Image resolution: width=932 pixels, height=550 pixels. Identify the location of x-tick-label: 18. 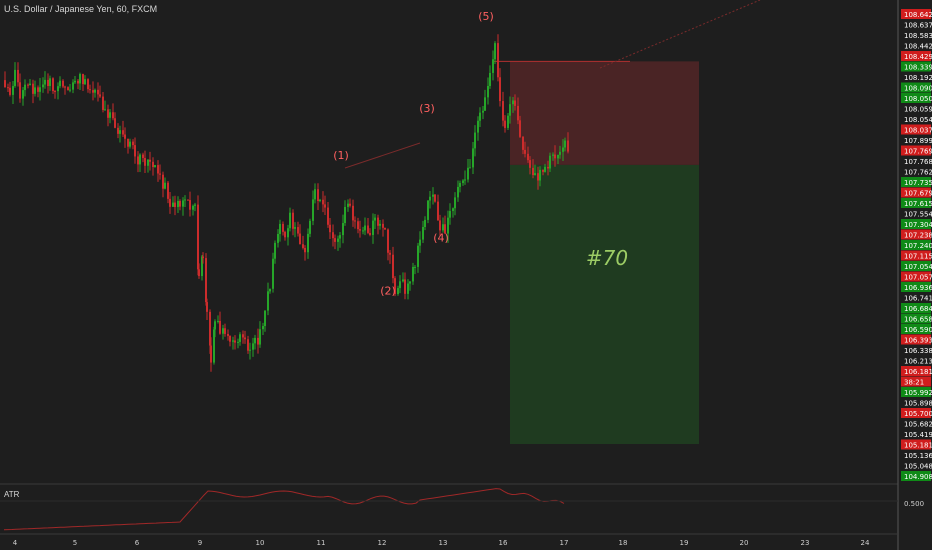
(623, 543).